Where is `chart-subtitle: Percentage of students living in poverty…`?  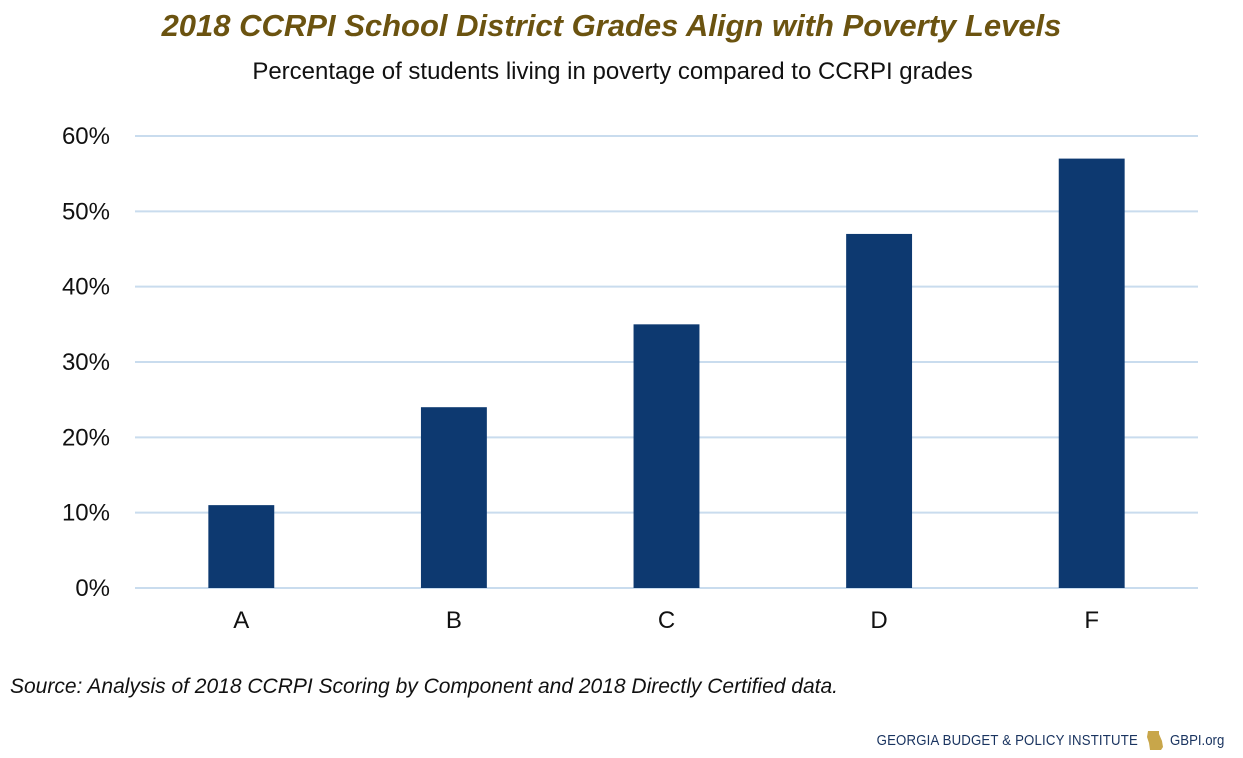 chart-subtitle: Percentage of students living in poverty… is located at coordinates (612, 71).